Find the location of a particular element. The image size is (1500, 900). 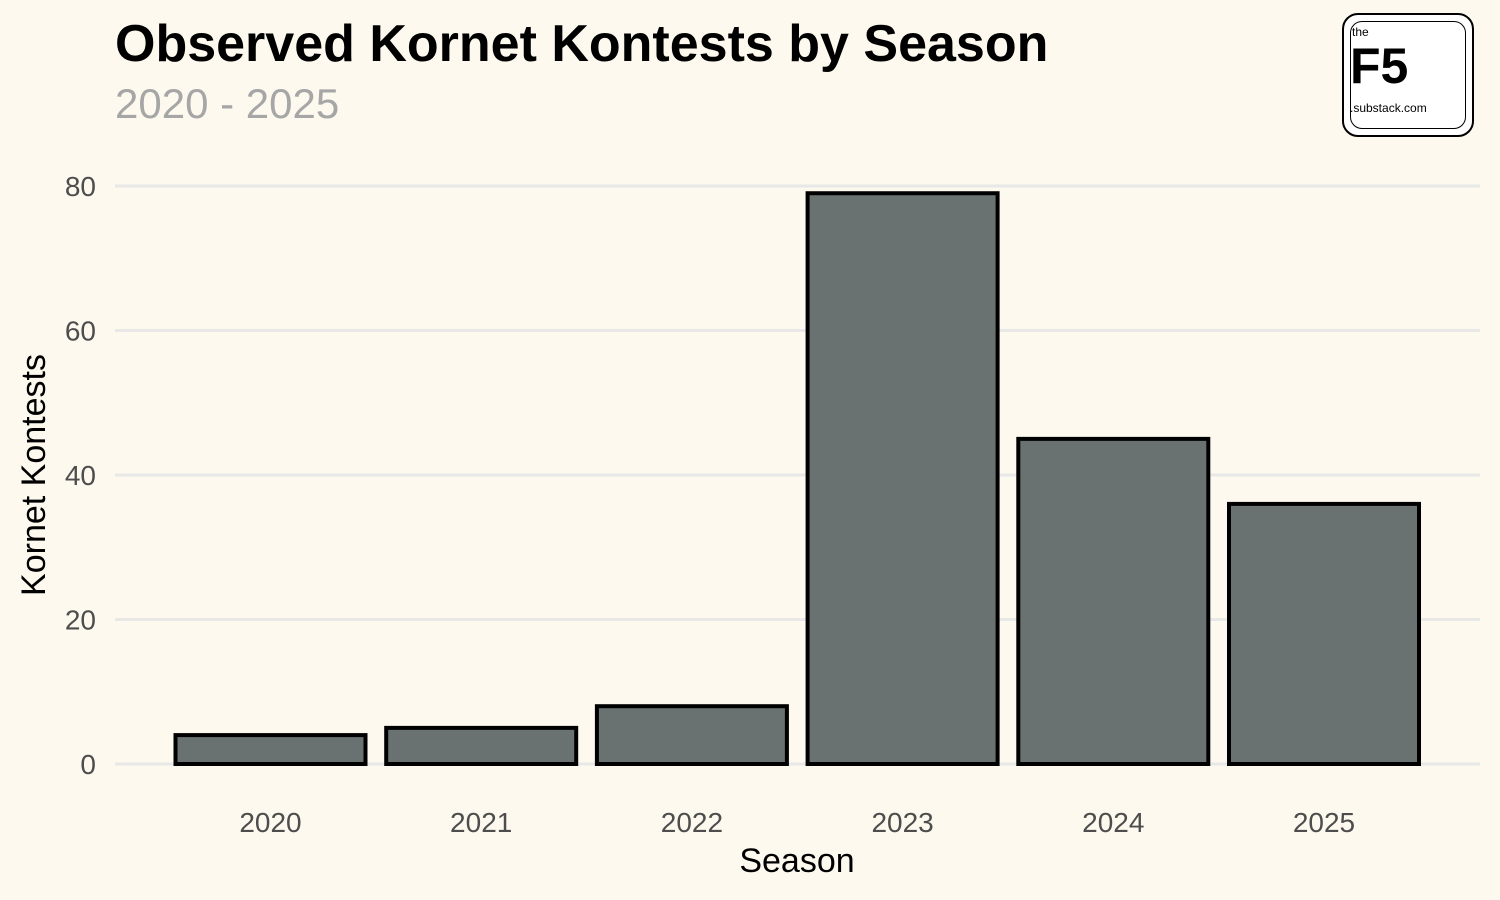

chart-title: Observed Kornet Kontests by Season is located at coordinates (582, 44).